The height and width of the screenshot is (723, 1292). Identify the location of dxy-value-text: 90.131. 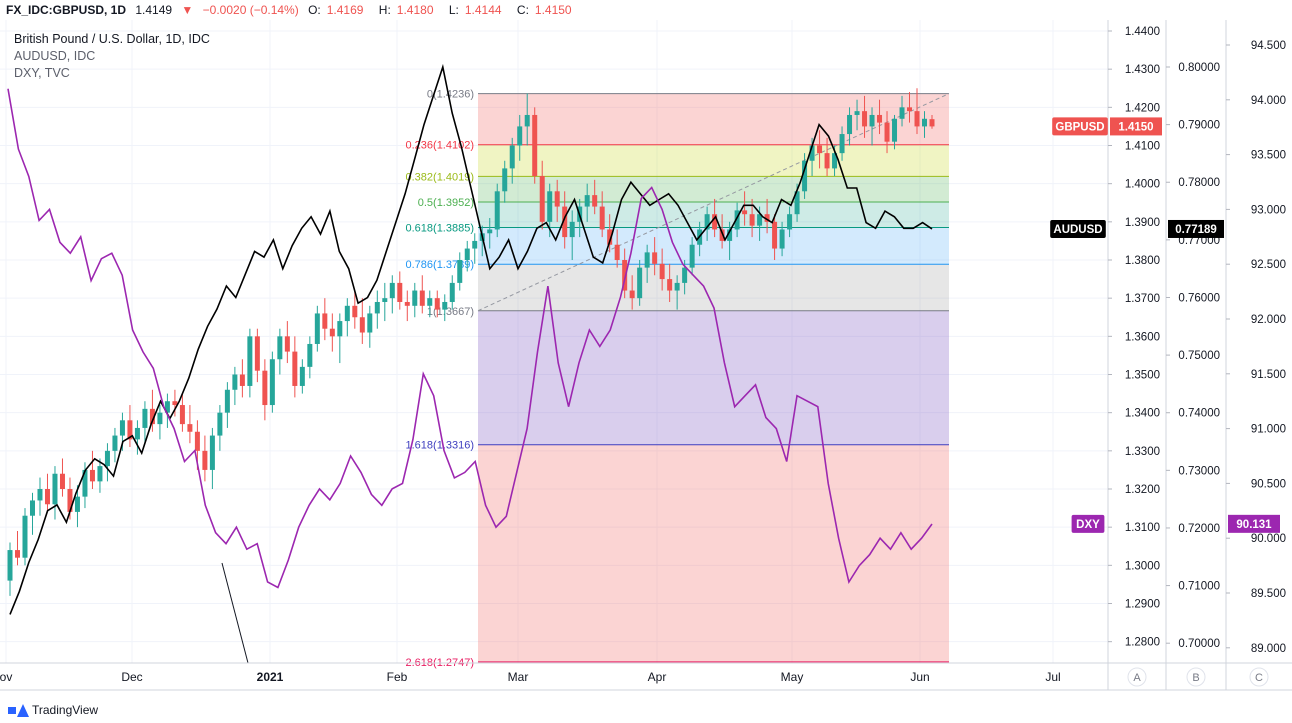
(1254, 525).